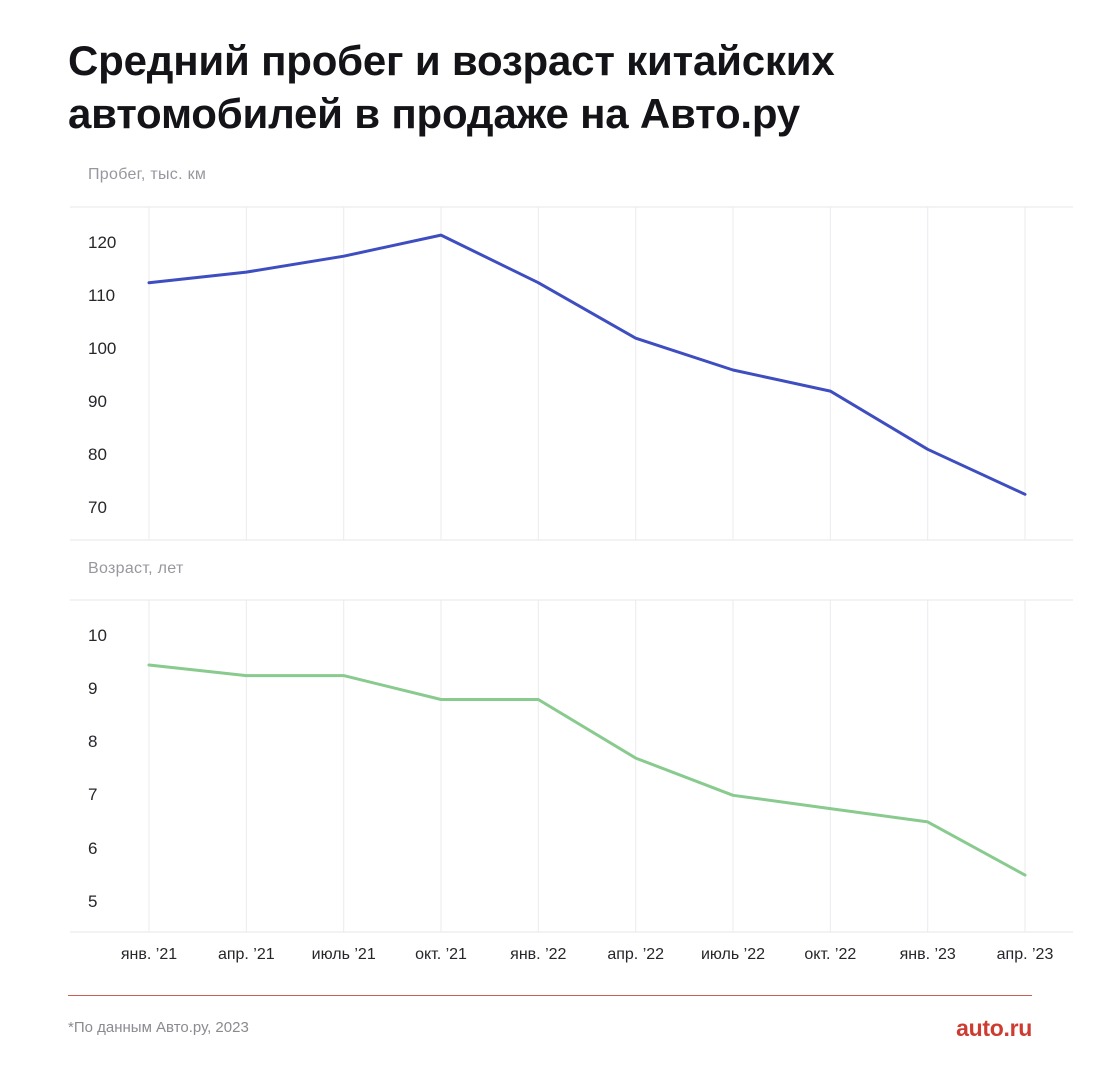 The image size is (1100, 1080). What do you see at coordinates (147, 174) in the screenshot?
I see `mileage-axis-title: Пробег, тыс. км` at bounding box center [147, 174].